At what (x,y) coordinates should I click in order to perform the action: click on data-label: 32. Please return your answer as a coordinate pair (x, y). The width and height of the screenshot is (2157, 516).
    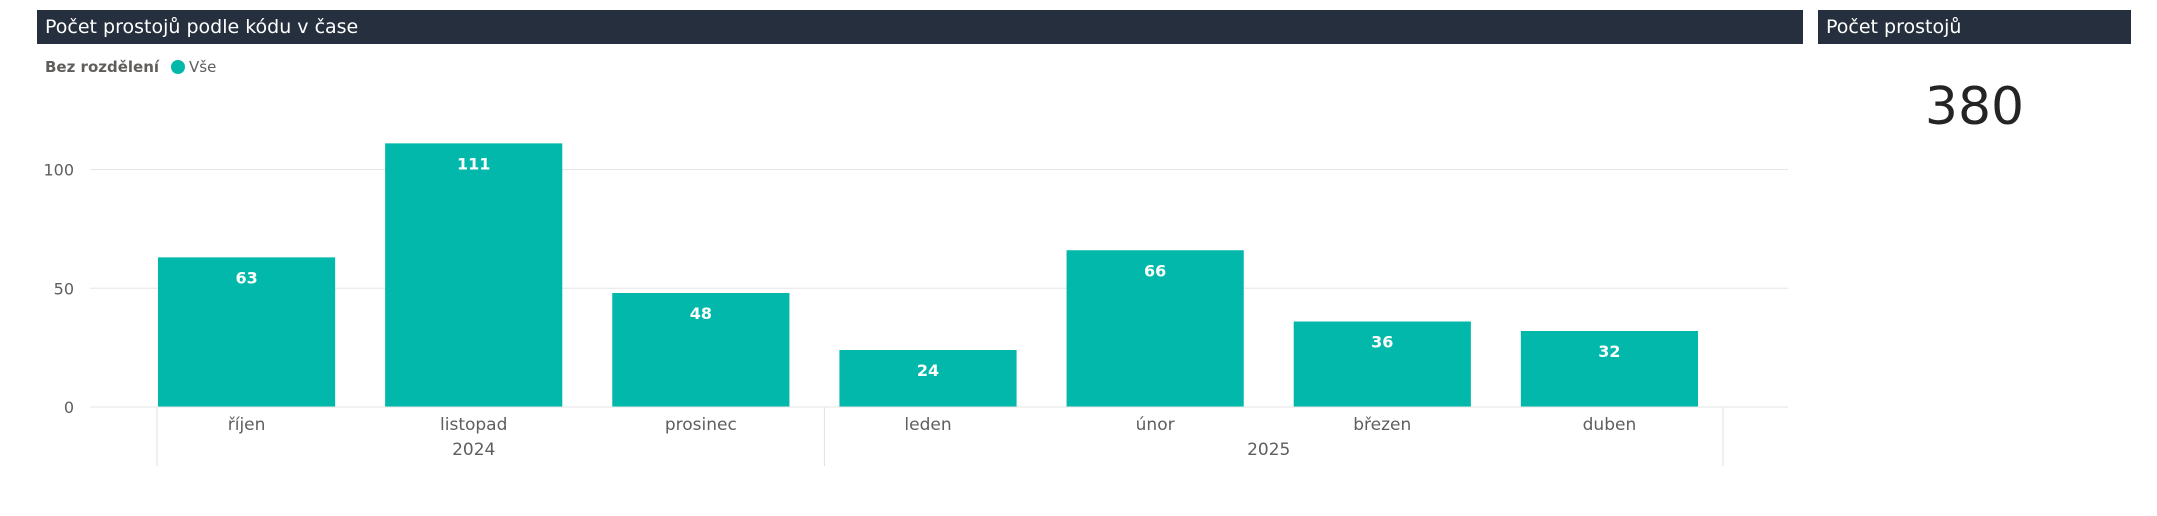
    Looking at the image, I should click on (1609, 351).